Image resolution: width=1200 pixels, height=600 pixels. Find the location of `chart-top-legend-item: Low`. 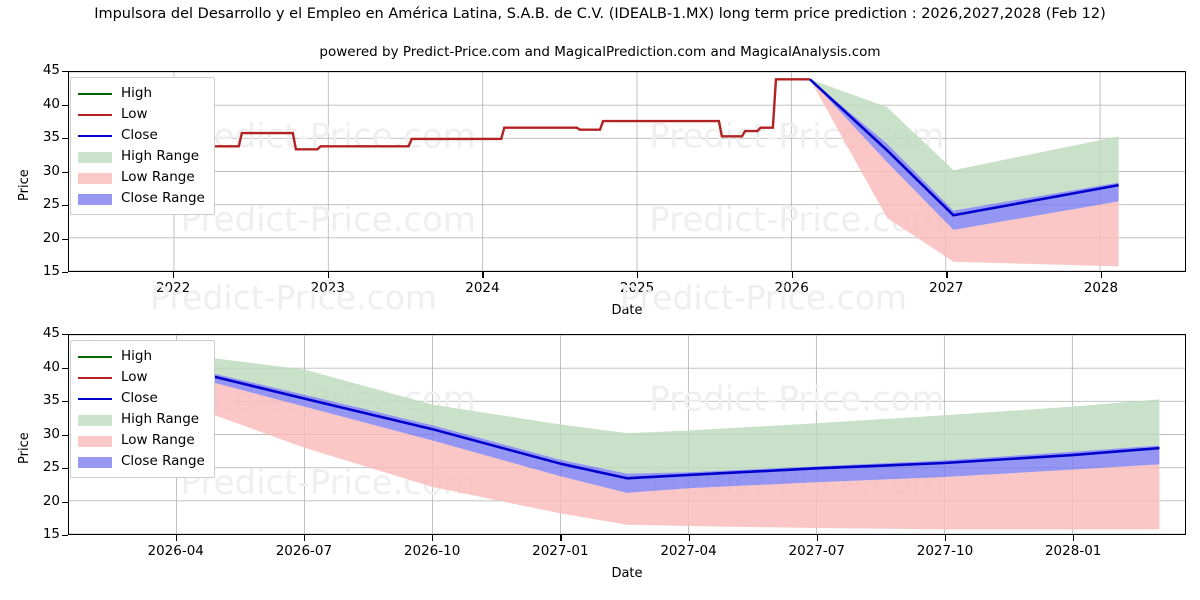

chart-top-legend-item: Low is located at coordinates (141, 114).